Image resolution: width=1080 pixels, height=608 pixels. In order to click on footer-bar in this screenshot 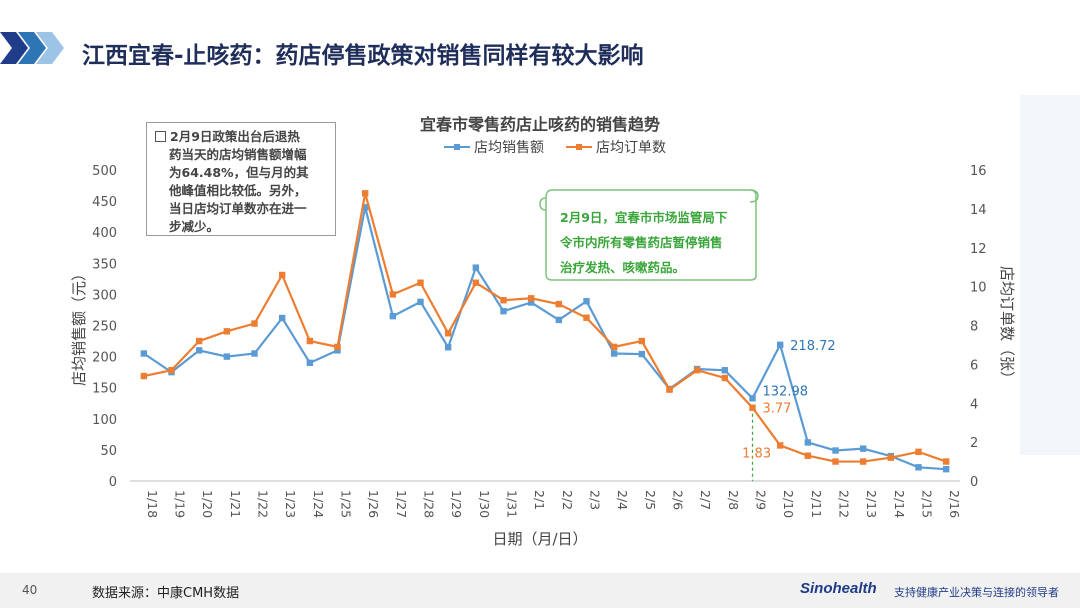, I will do `click(540, 590)`.